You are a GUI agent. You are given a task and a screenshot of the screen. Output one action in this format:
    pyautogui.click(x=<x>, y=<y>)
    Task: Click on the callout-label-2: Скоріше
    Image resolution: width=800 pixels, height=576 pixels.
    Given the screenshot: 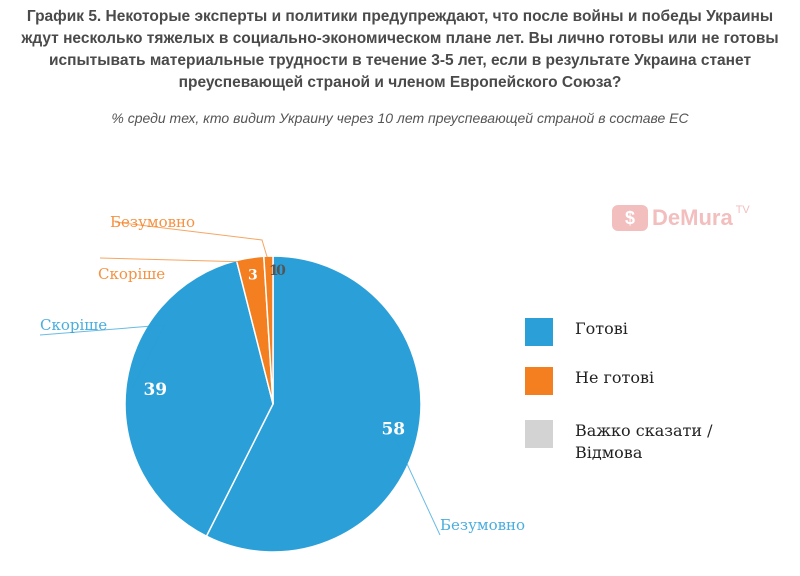 What is the action you would take?
    pyautogui.click(x=131, y=274)
    